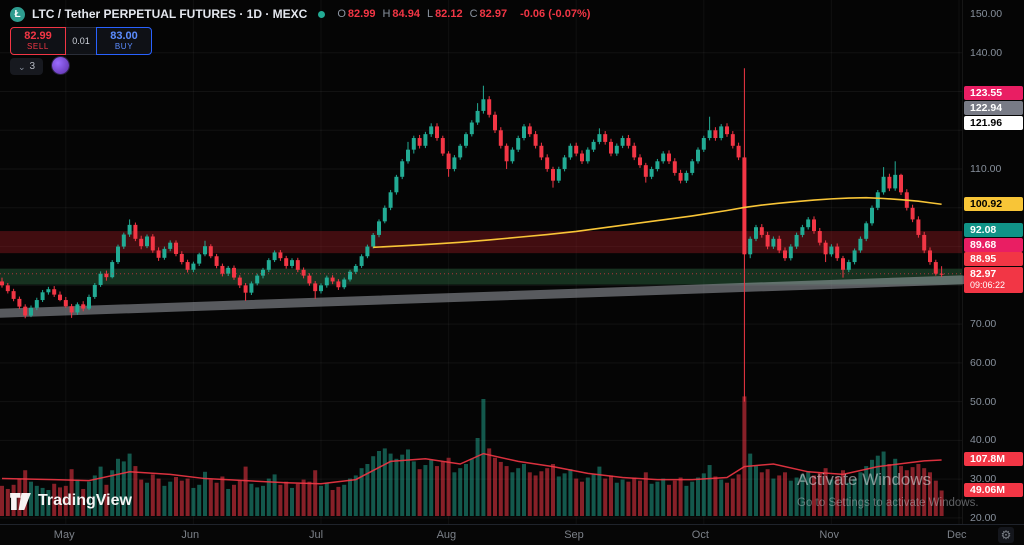  Describe the element at coordinates (988, 285) in the screenshot. I see `countdown-timer: 09:06:22` at that location.